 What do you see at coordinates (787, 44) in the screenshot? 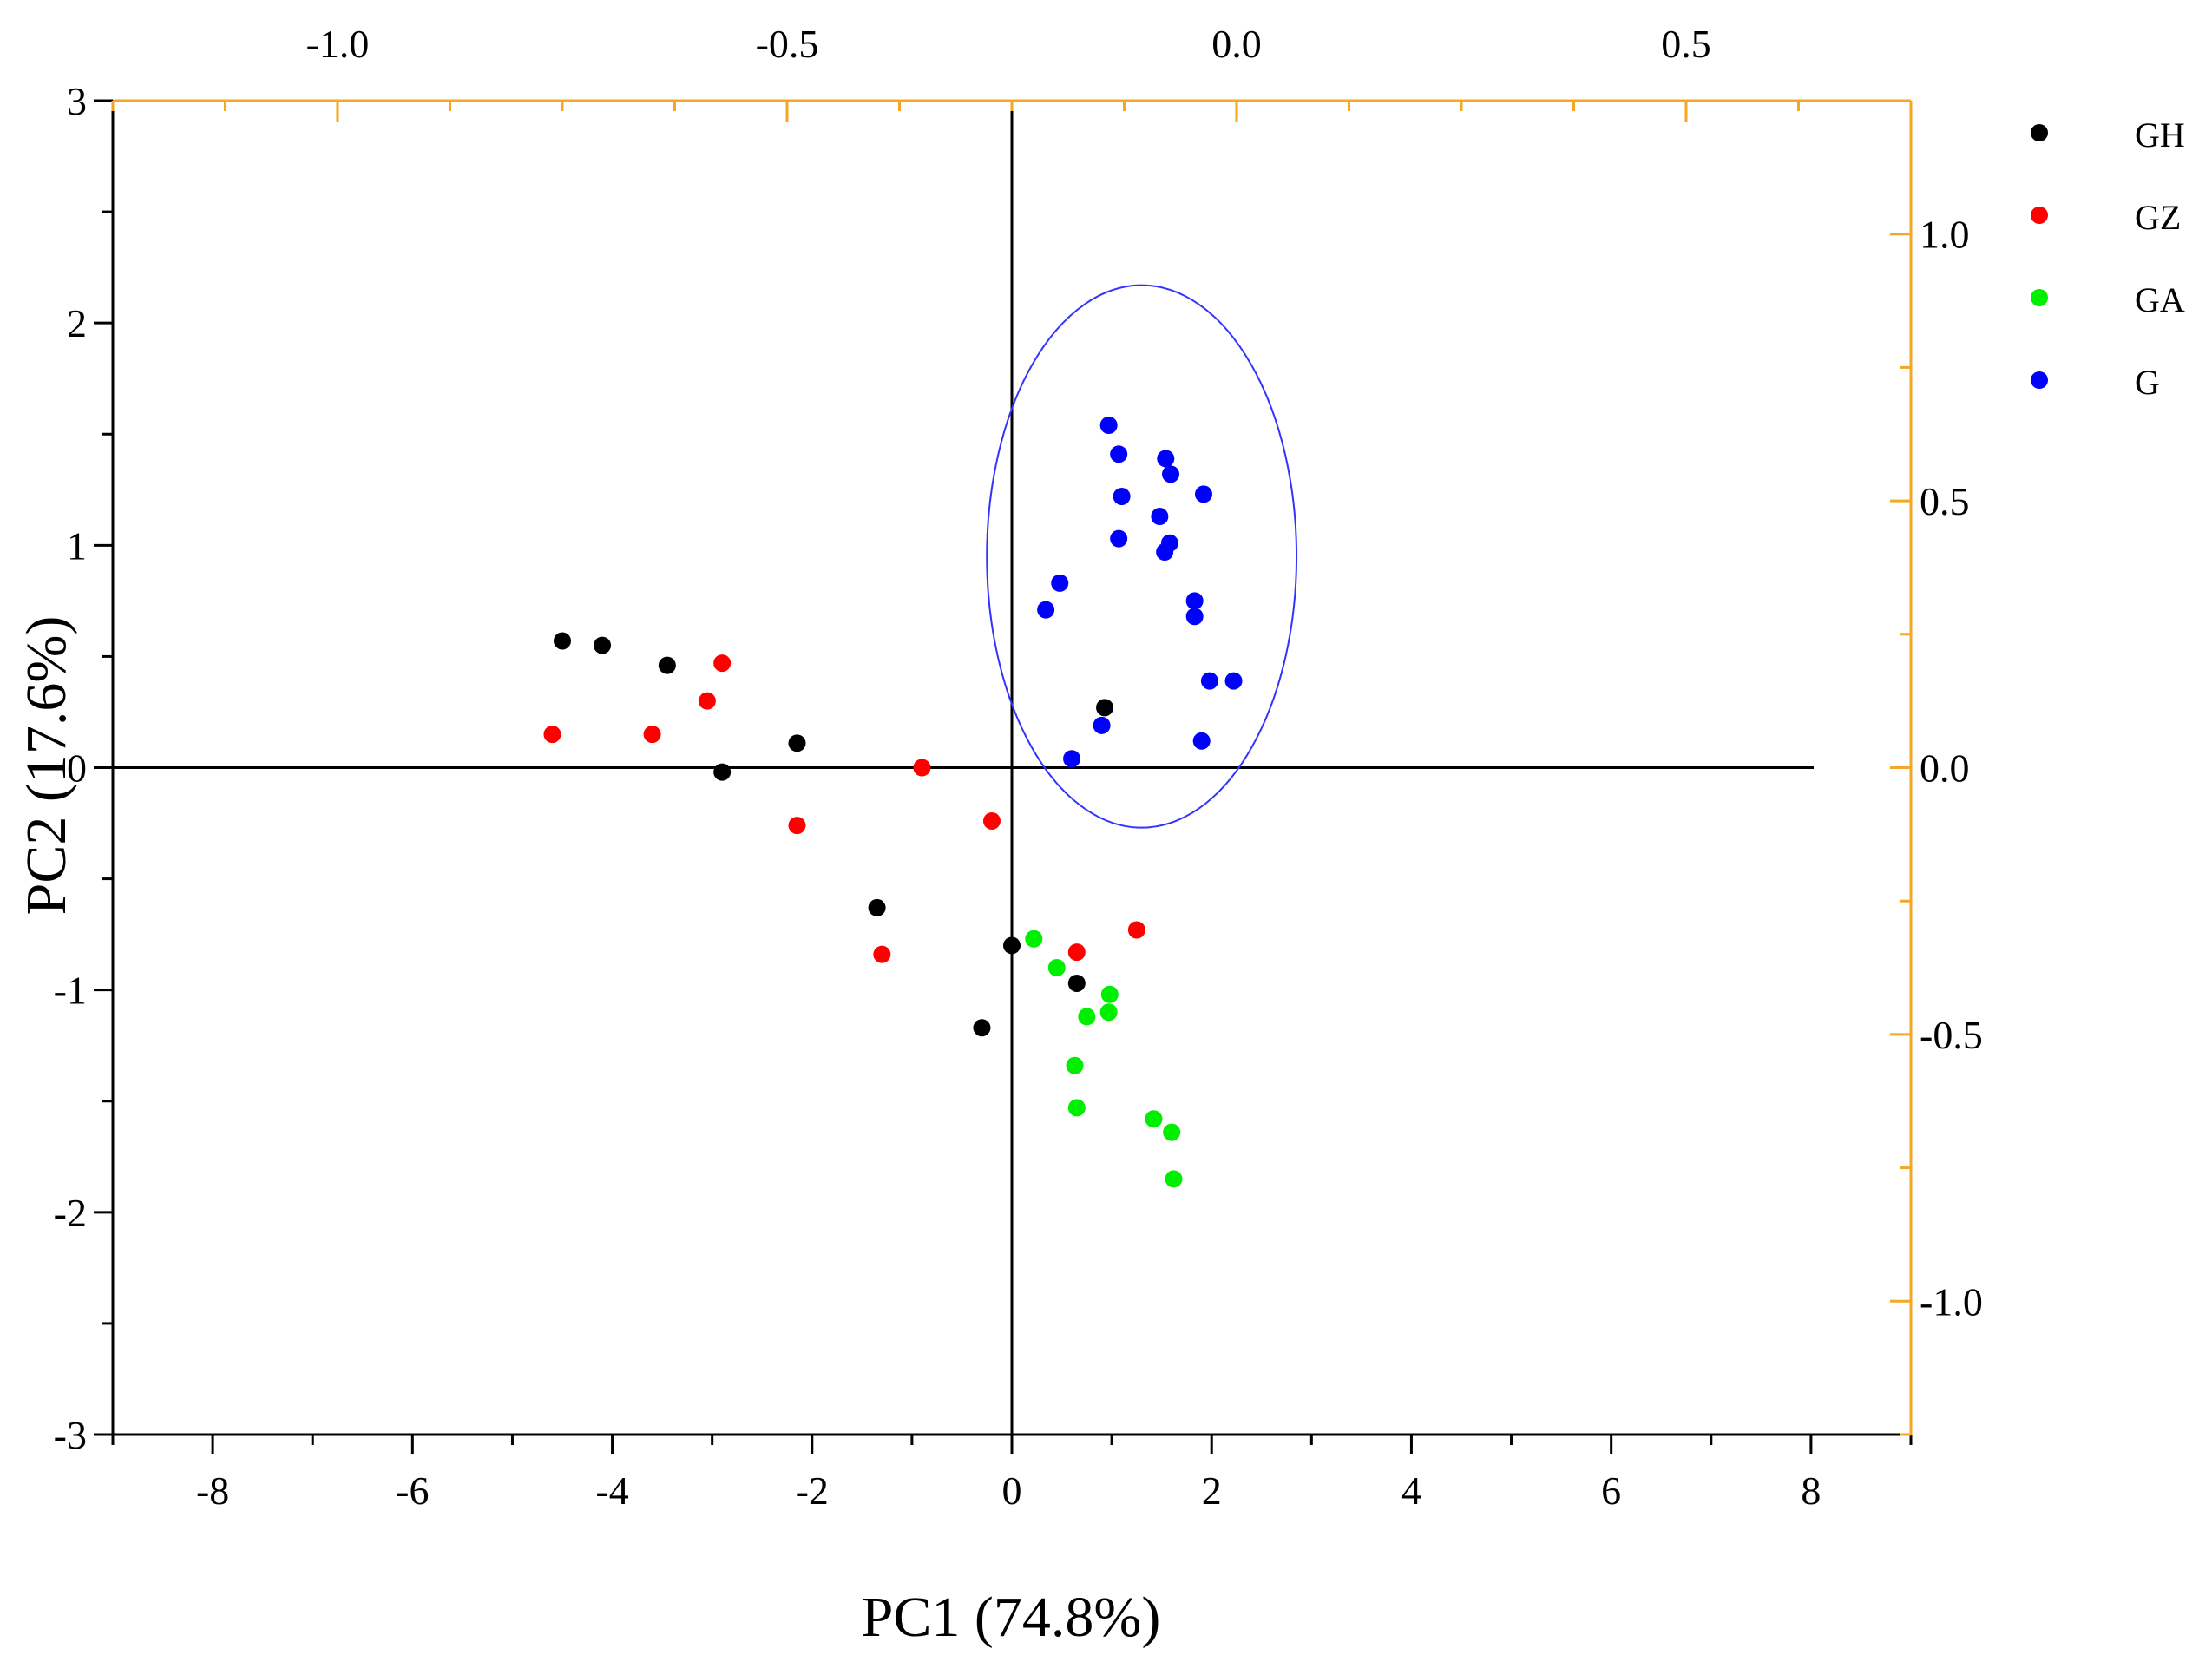
I see `top-tick-label: -0.5` at bounding box center [787, 44].